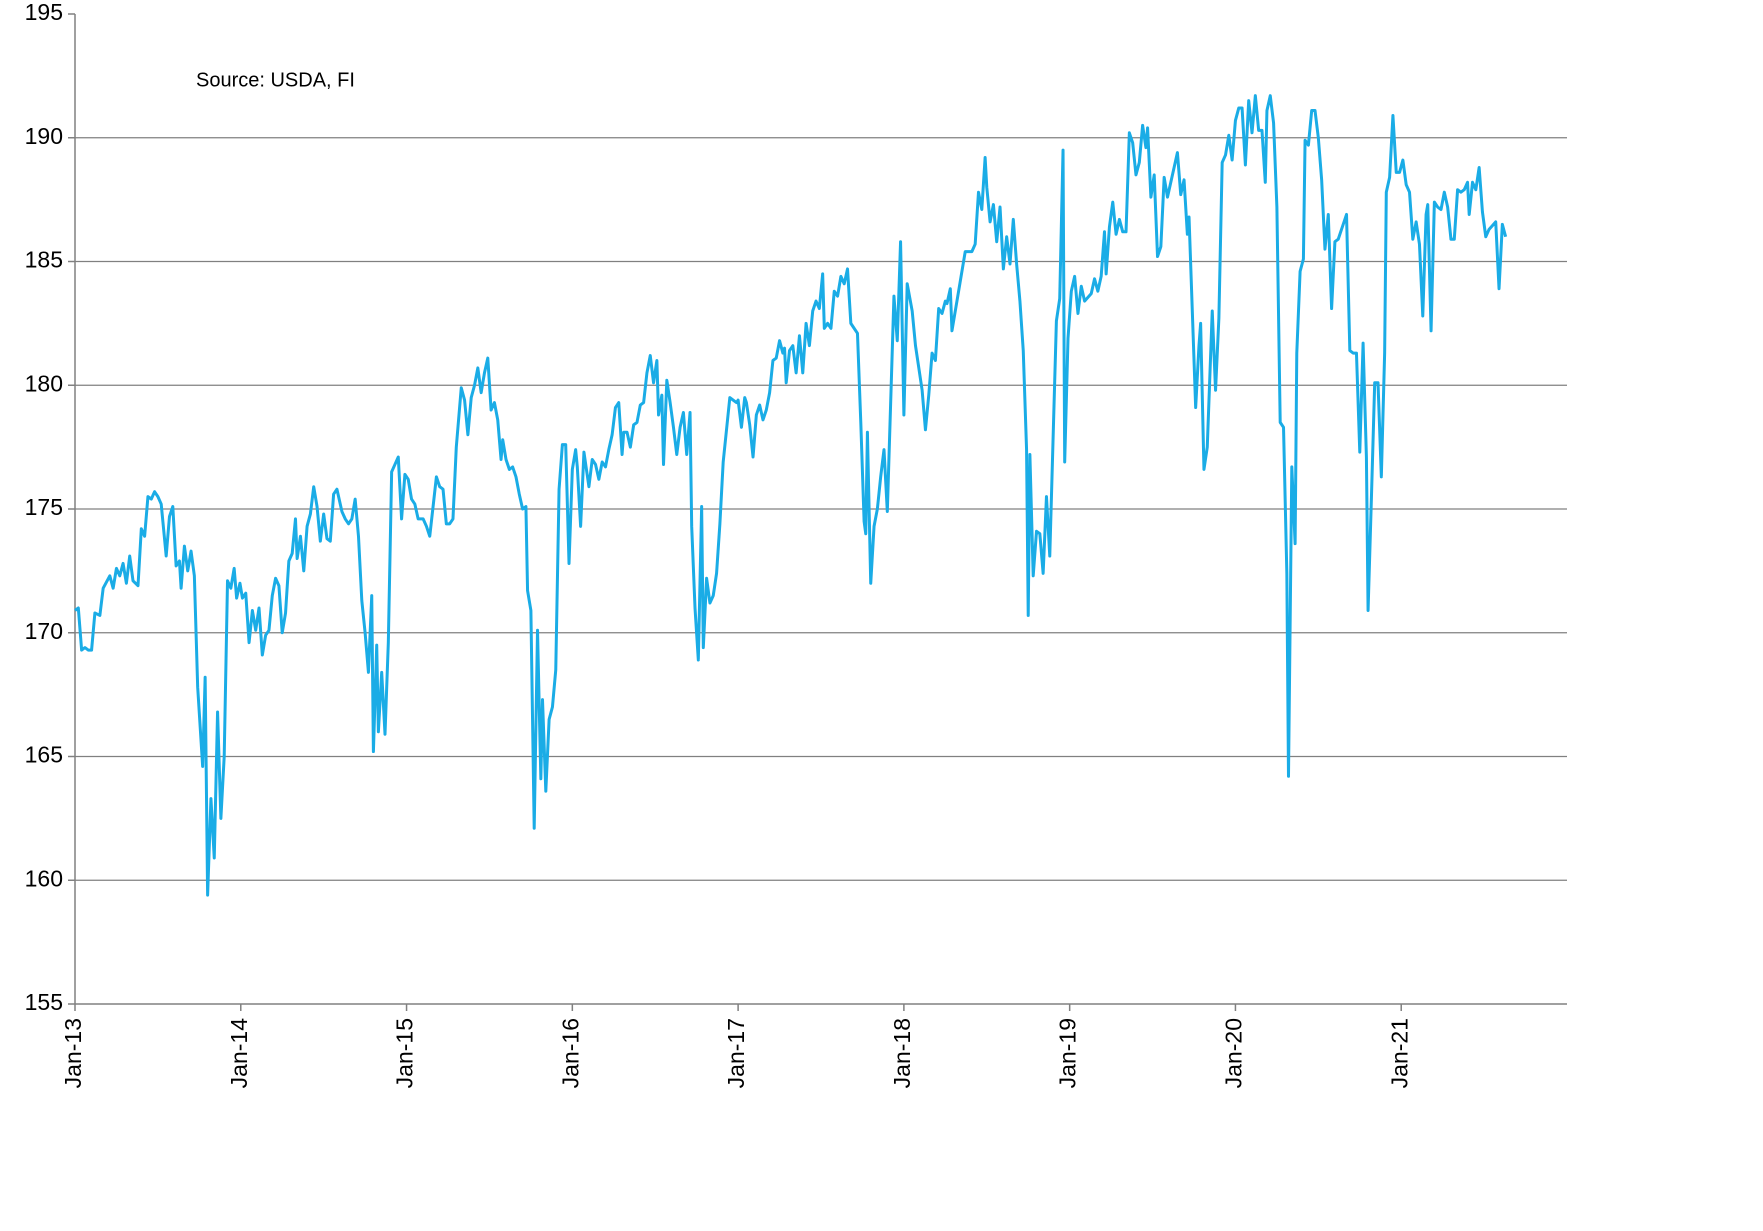 The height and width of the screenshot is (1231, 1763). Describe the element at coordinates (902, 1053) in the screenshot. I see `x-tick-label: Jan-18` at that location.